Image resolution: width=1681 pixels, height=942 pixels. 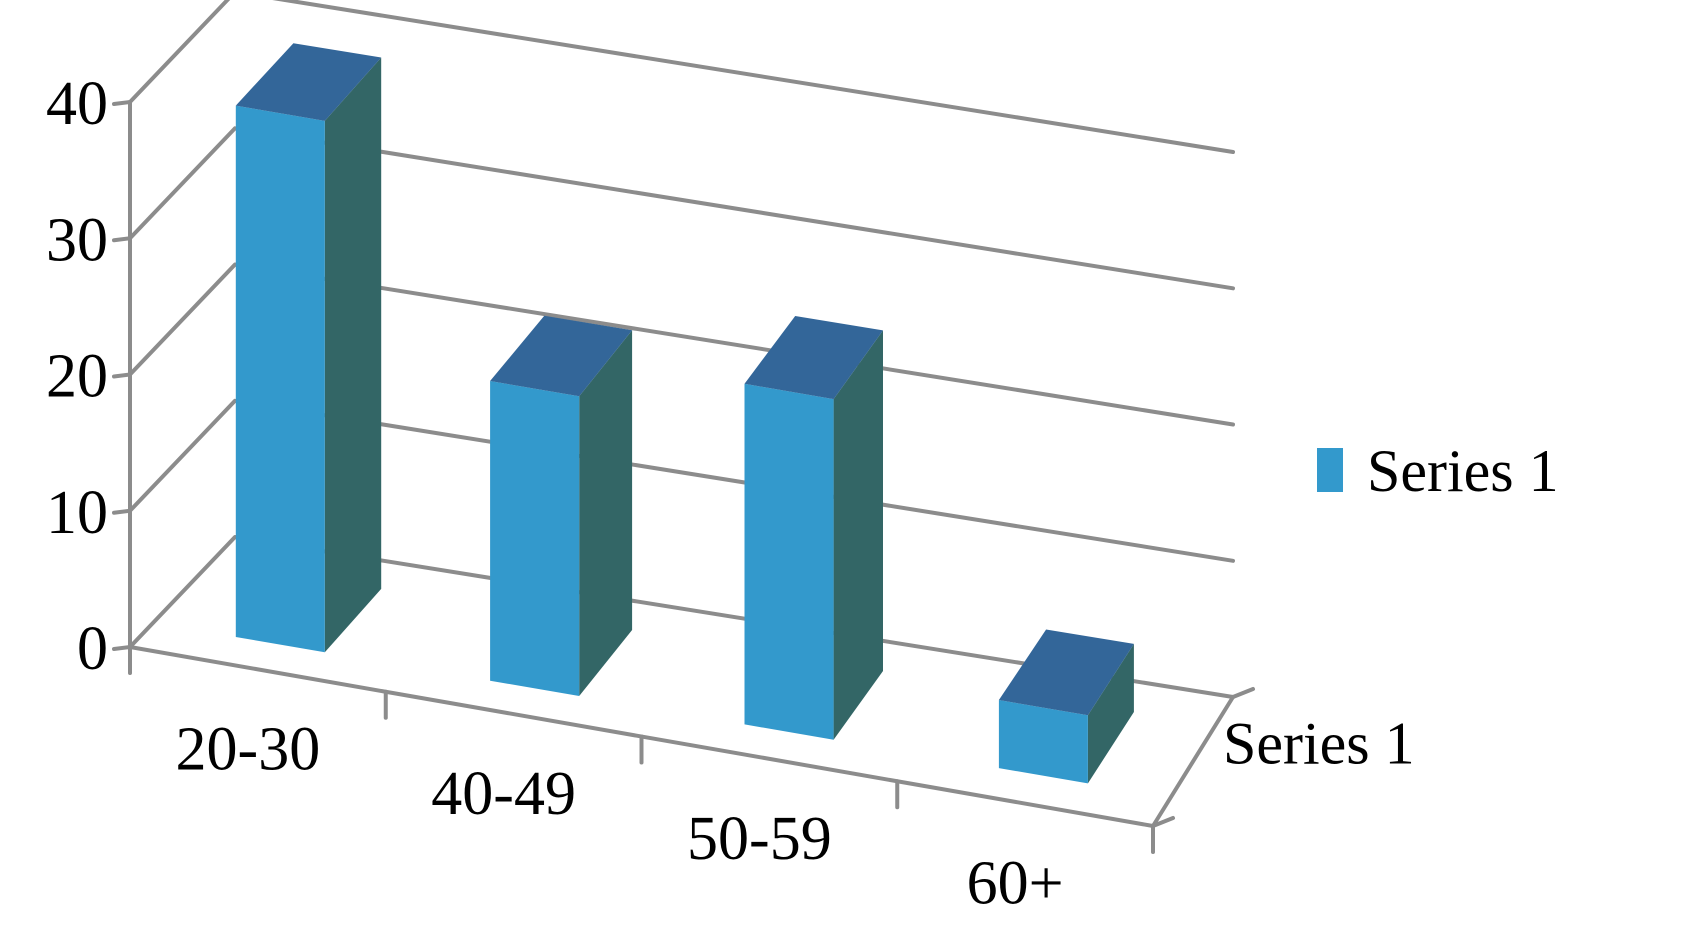 I want to click on bar-side-60+, so click(x=1110, y=713).